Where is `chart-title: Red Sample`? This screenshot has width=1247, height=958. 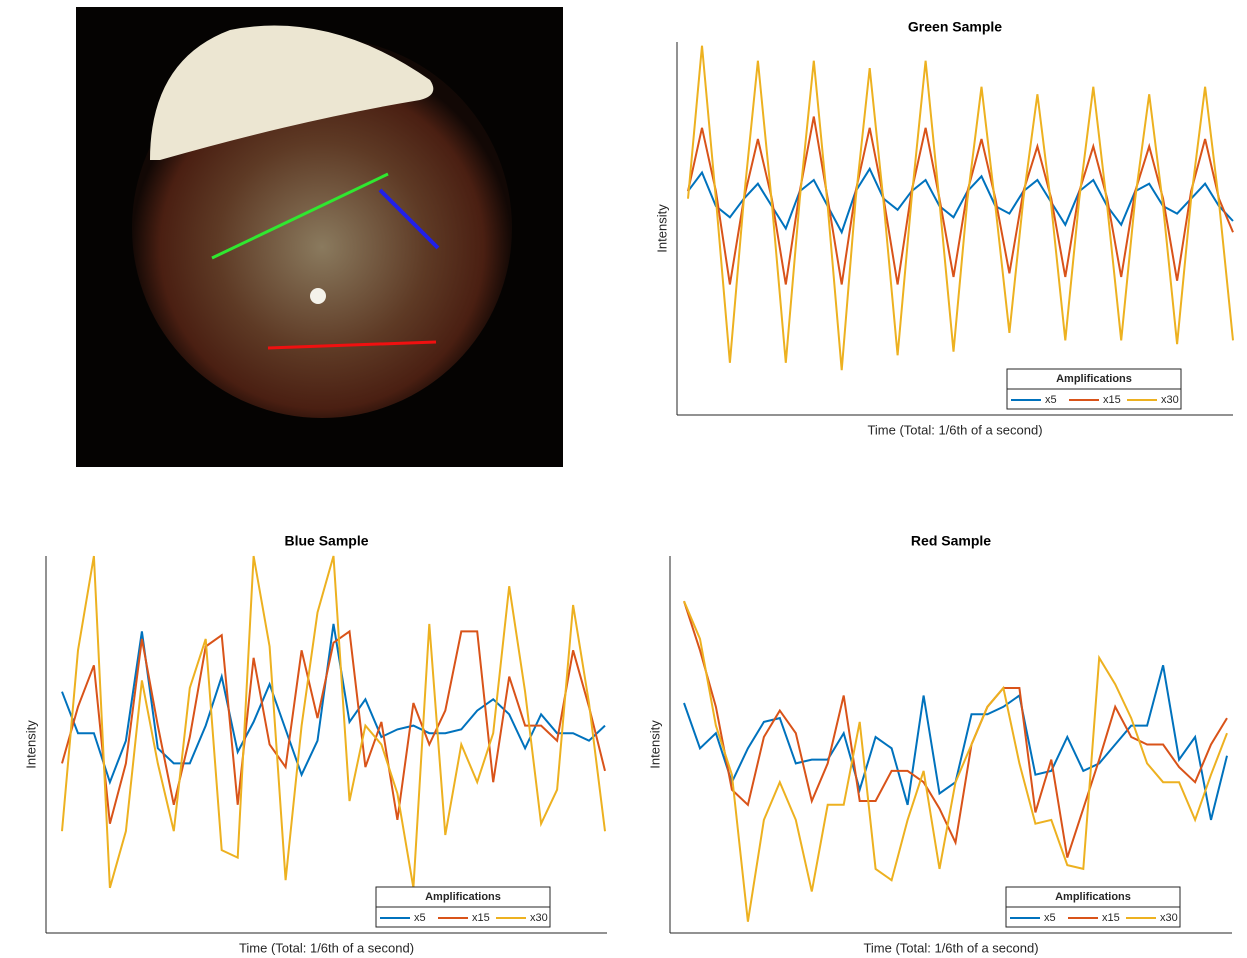 chart-title: Red Sample is located at coordinates (951, 541).